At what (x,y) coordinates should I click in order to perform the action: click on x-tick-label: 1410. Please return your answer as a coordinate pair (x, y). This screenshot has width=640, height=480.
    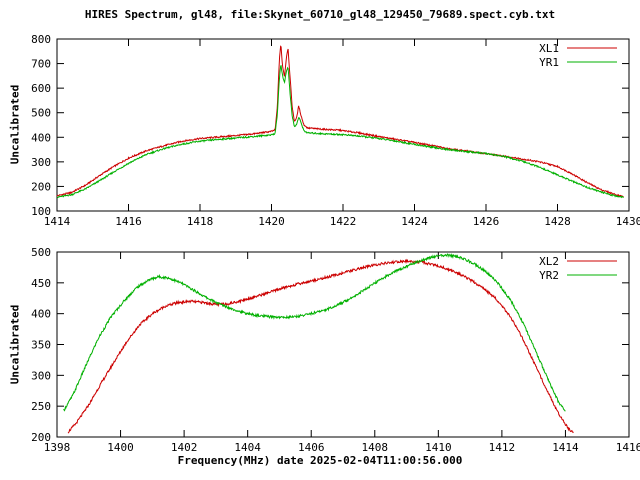
    Looking at the image, I should click on (438, 447).